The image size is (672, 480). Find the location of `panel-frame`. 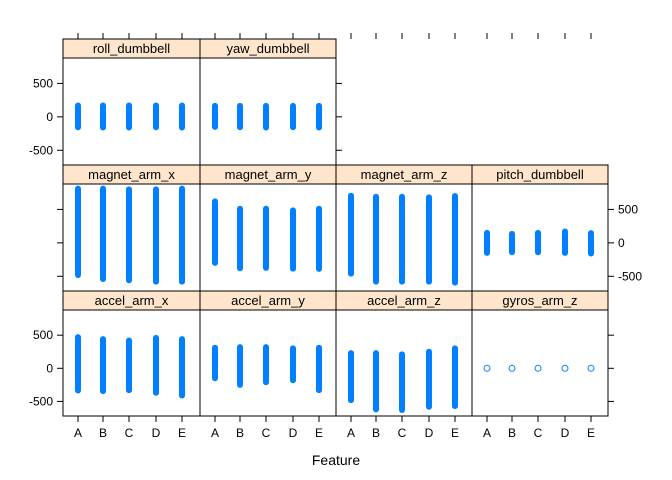

panel-frame is located at coordinates (540, 363).